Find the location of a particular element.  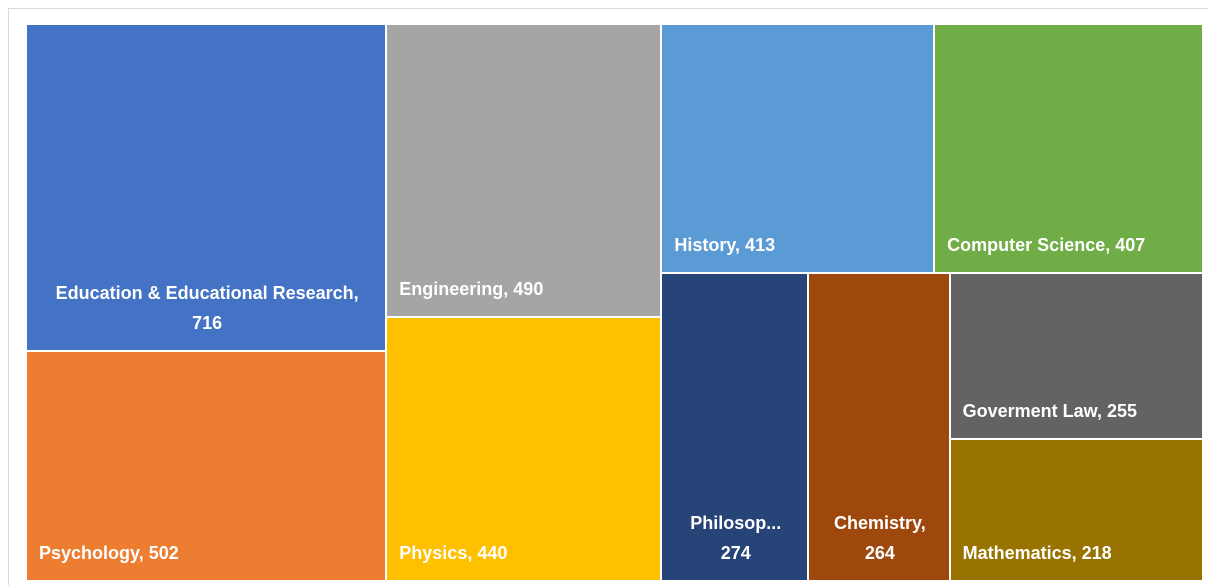

cell-label: History, 413 is located at coordinates (725, 245).